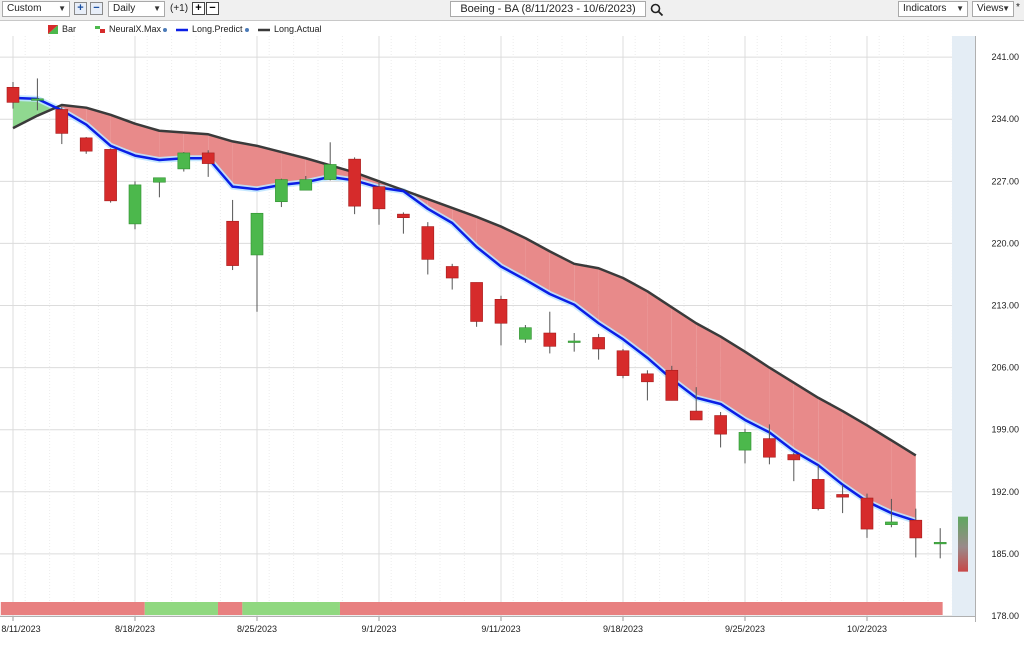 The height and width of the screenshot is (645, 1024). I want to click on y-tick-label: 192.00, so click(1005, 492).